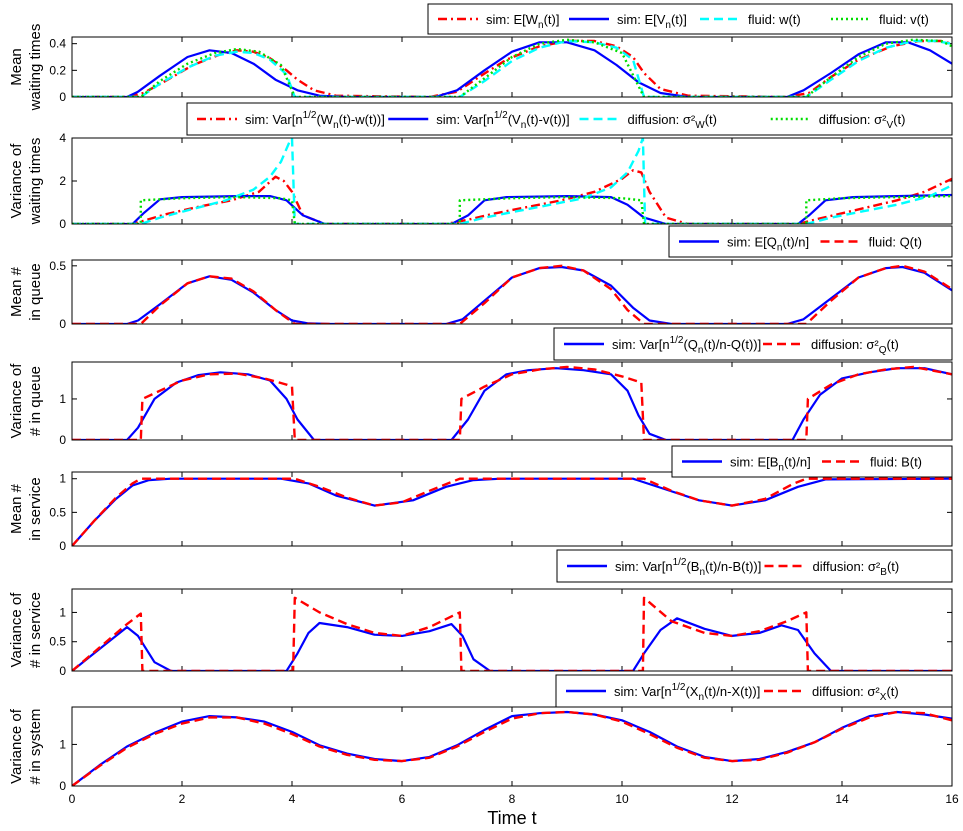 Image resolution: width=963 pixels, height=831 pixels. I want to click on y-axis-label: # in queue, so click(35, 401).